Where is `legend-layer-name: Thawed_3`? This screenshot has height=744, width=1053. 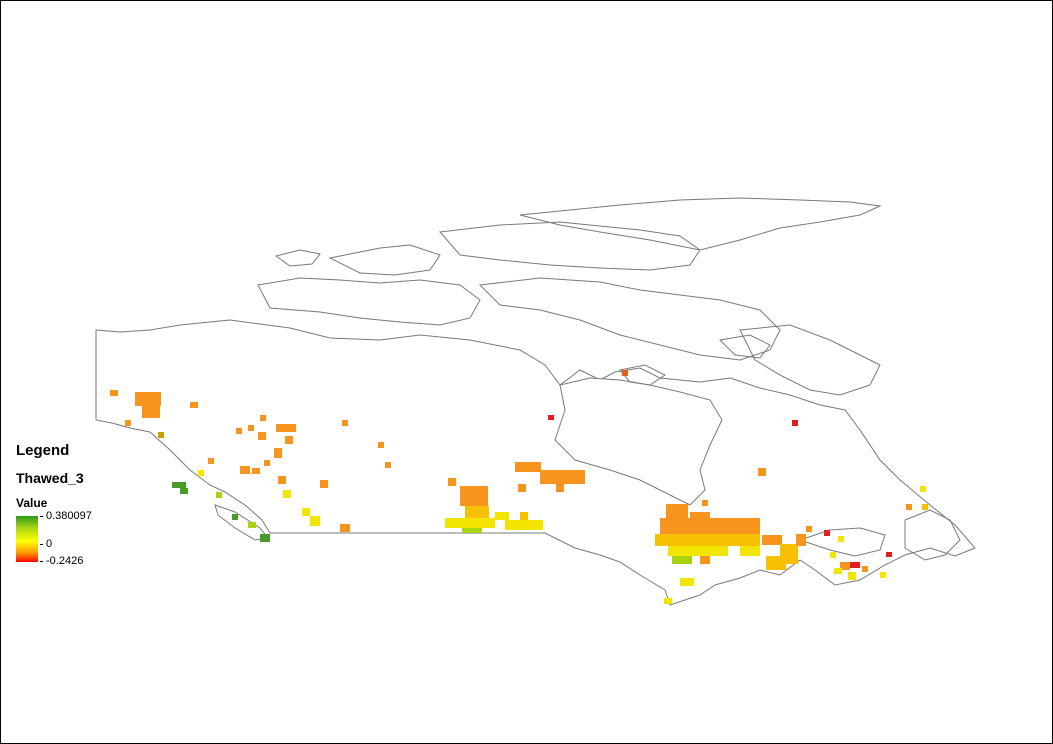
legend-layer-name: Thawed_3 is located at coordinates (50, 478).